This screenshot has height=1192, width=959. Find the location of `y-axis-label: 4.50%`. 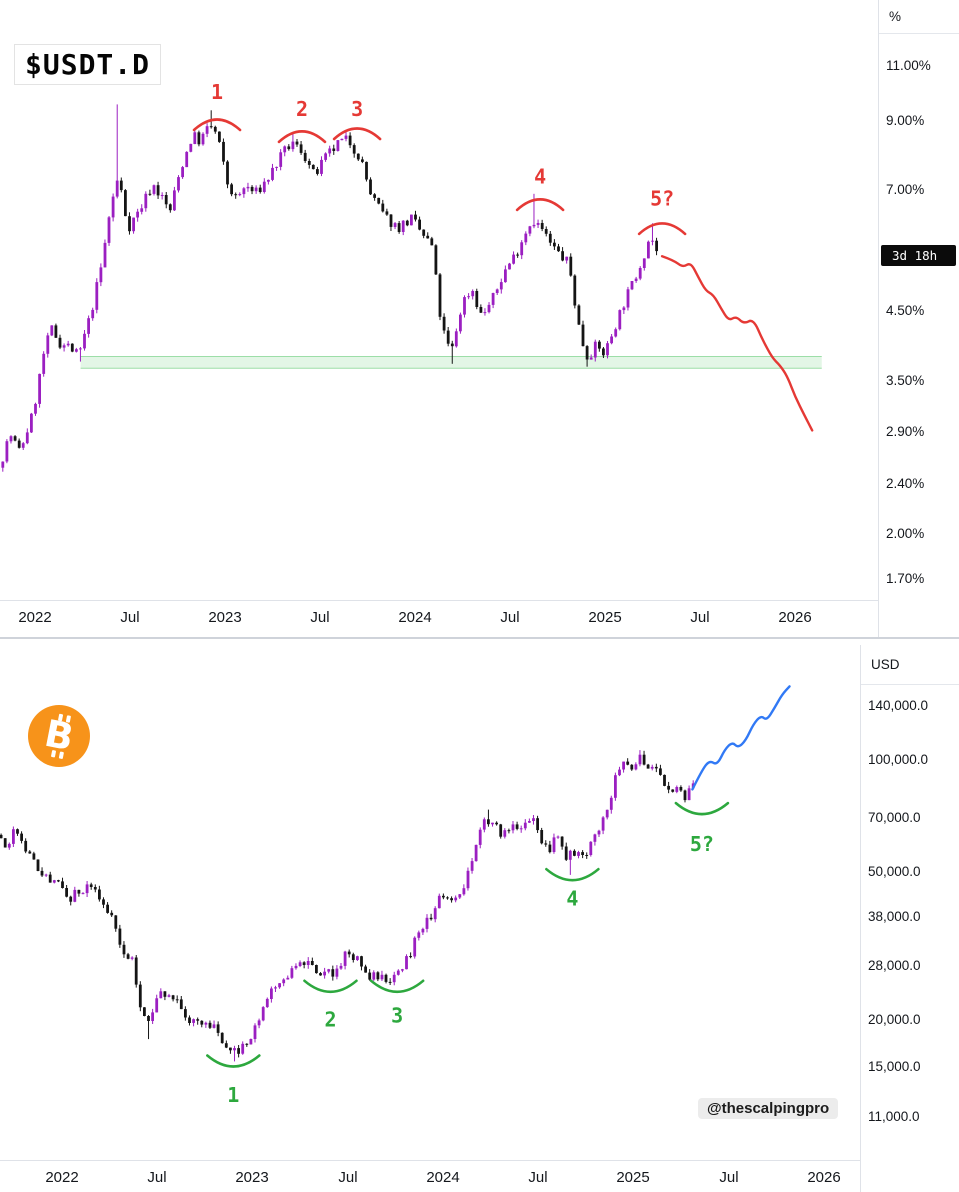

y-axis-label: 4.50% is located at coordinates (905, 310).